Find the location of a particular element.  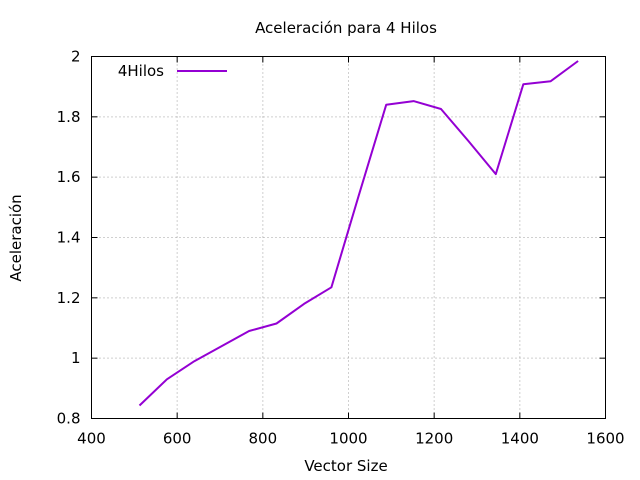

y-tick-label: 1 is located at coordinates (76, 358).